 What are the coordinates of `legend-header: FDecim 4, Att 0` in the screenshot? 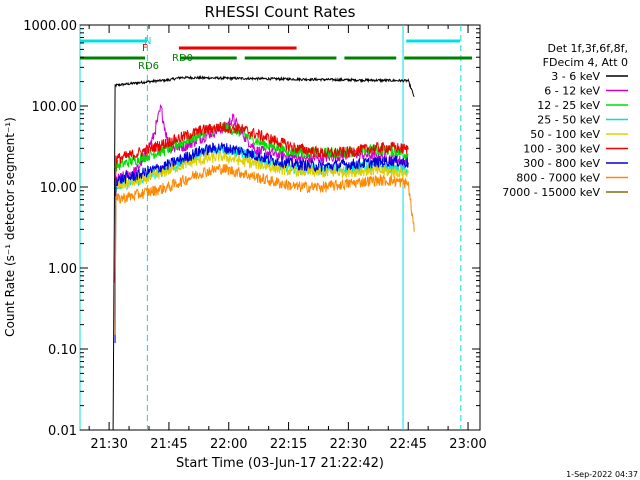 It's located at (585, 62).